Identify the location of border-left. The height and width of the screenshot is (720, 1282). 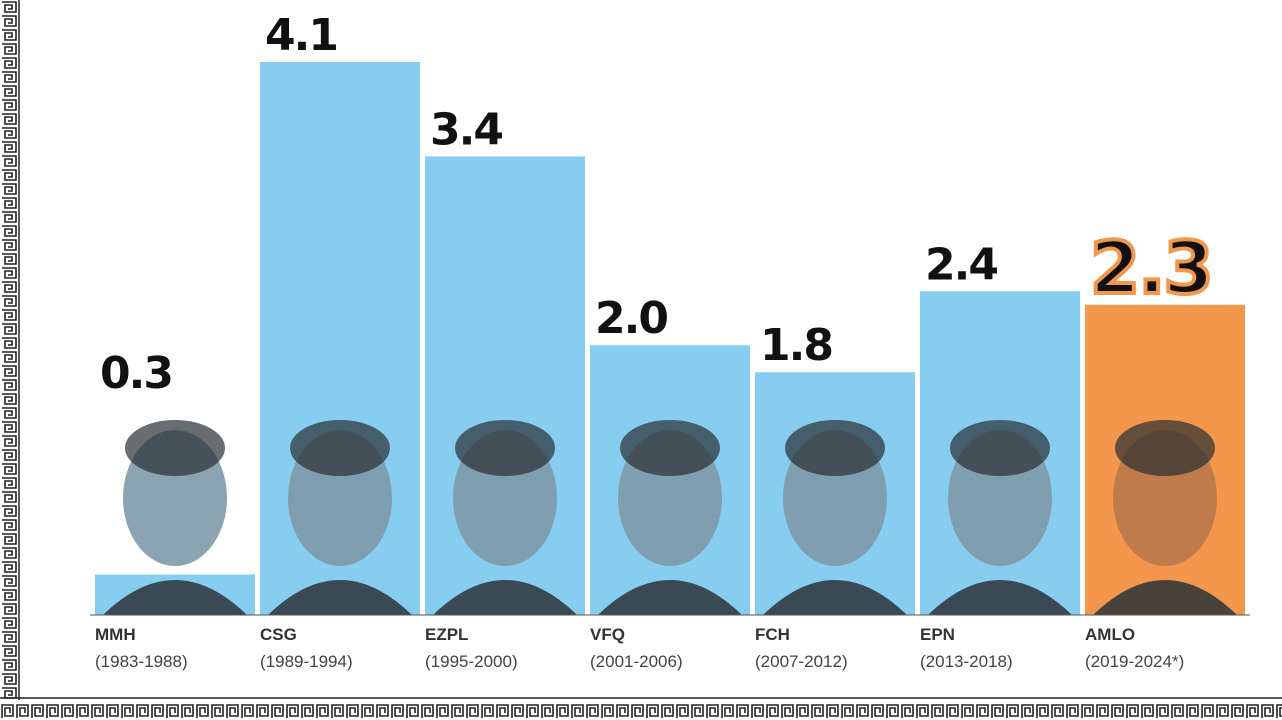
(9, 350).